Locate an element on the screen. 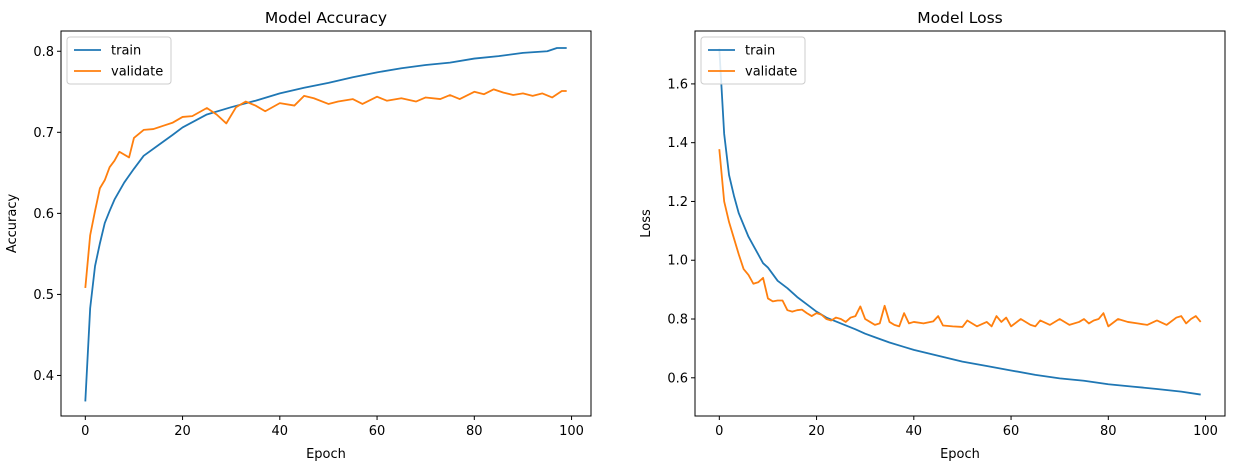 This screenshot has width=1233, height=474. y-tick-label: 0.7 is located at coordinates (43, 133).